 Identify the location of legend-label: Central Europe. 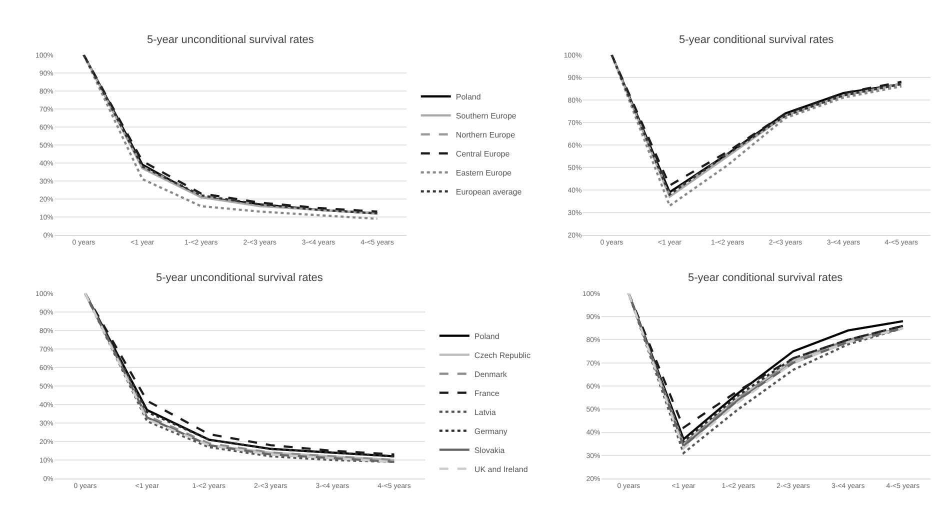
(483, 153).